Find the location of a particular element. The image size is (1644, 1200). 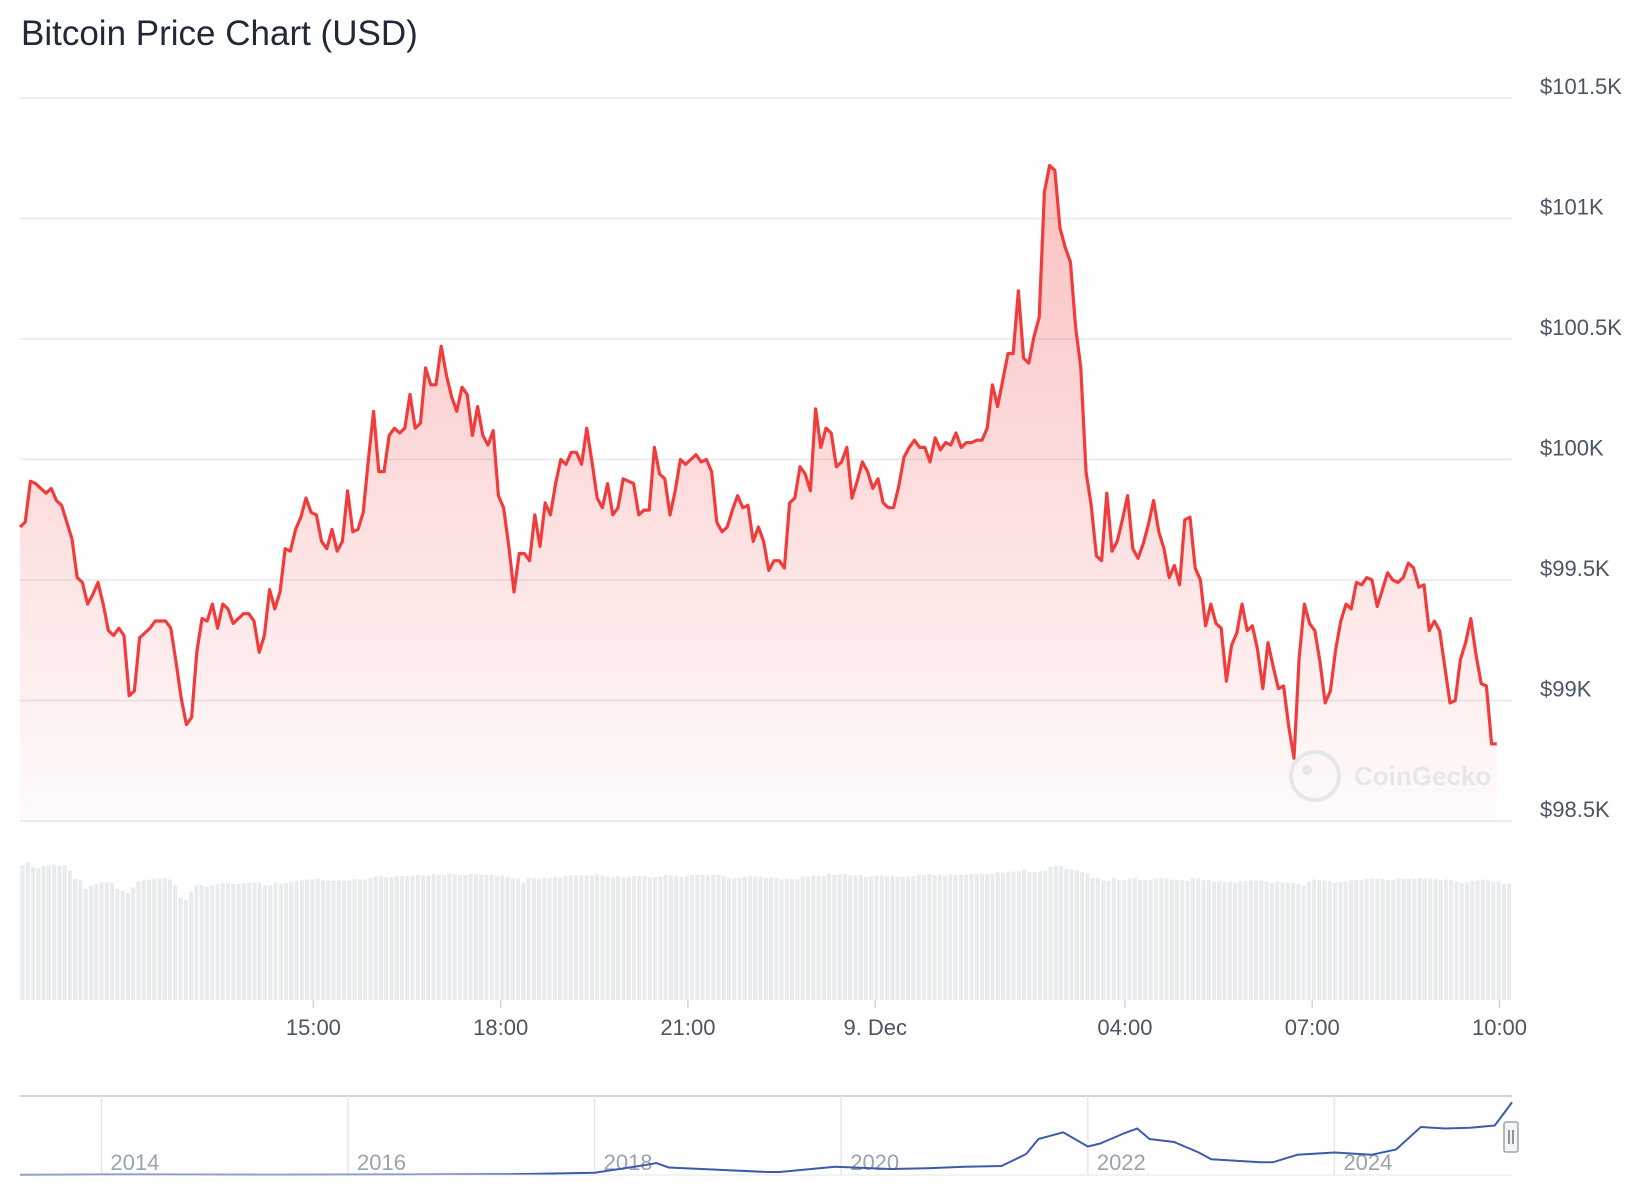

x-tick-label: 21:00 is located at coordinates (687, 1027).